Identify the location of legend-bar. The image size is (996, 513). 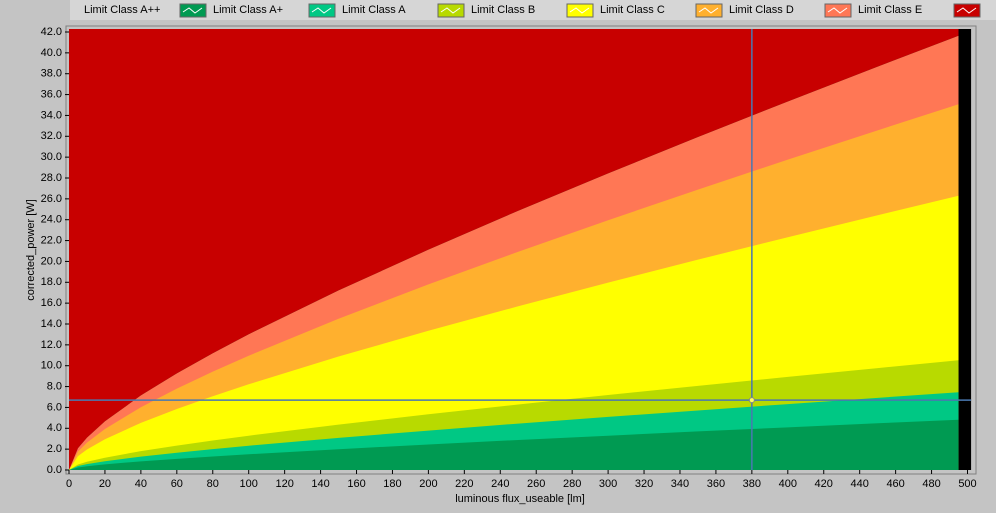
(533, 10).